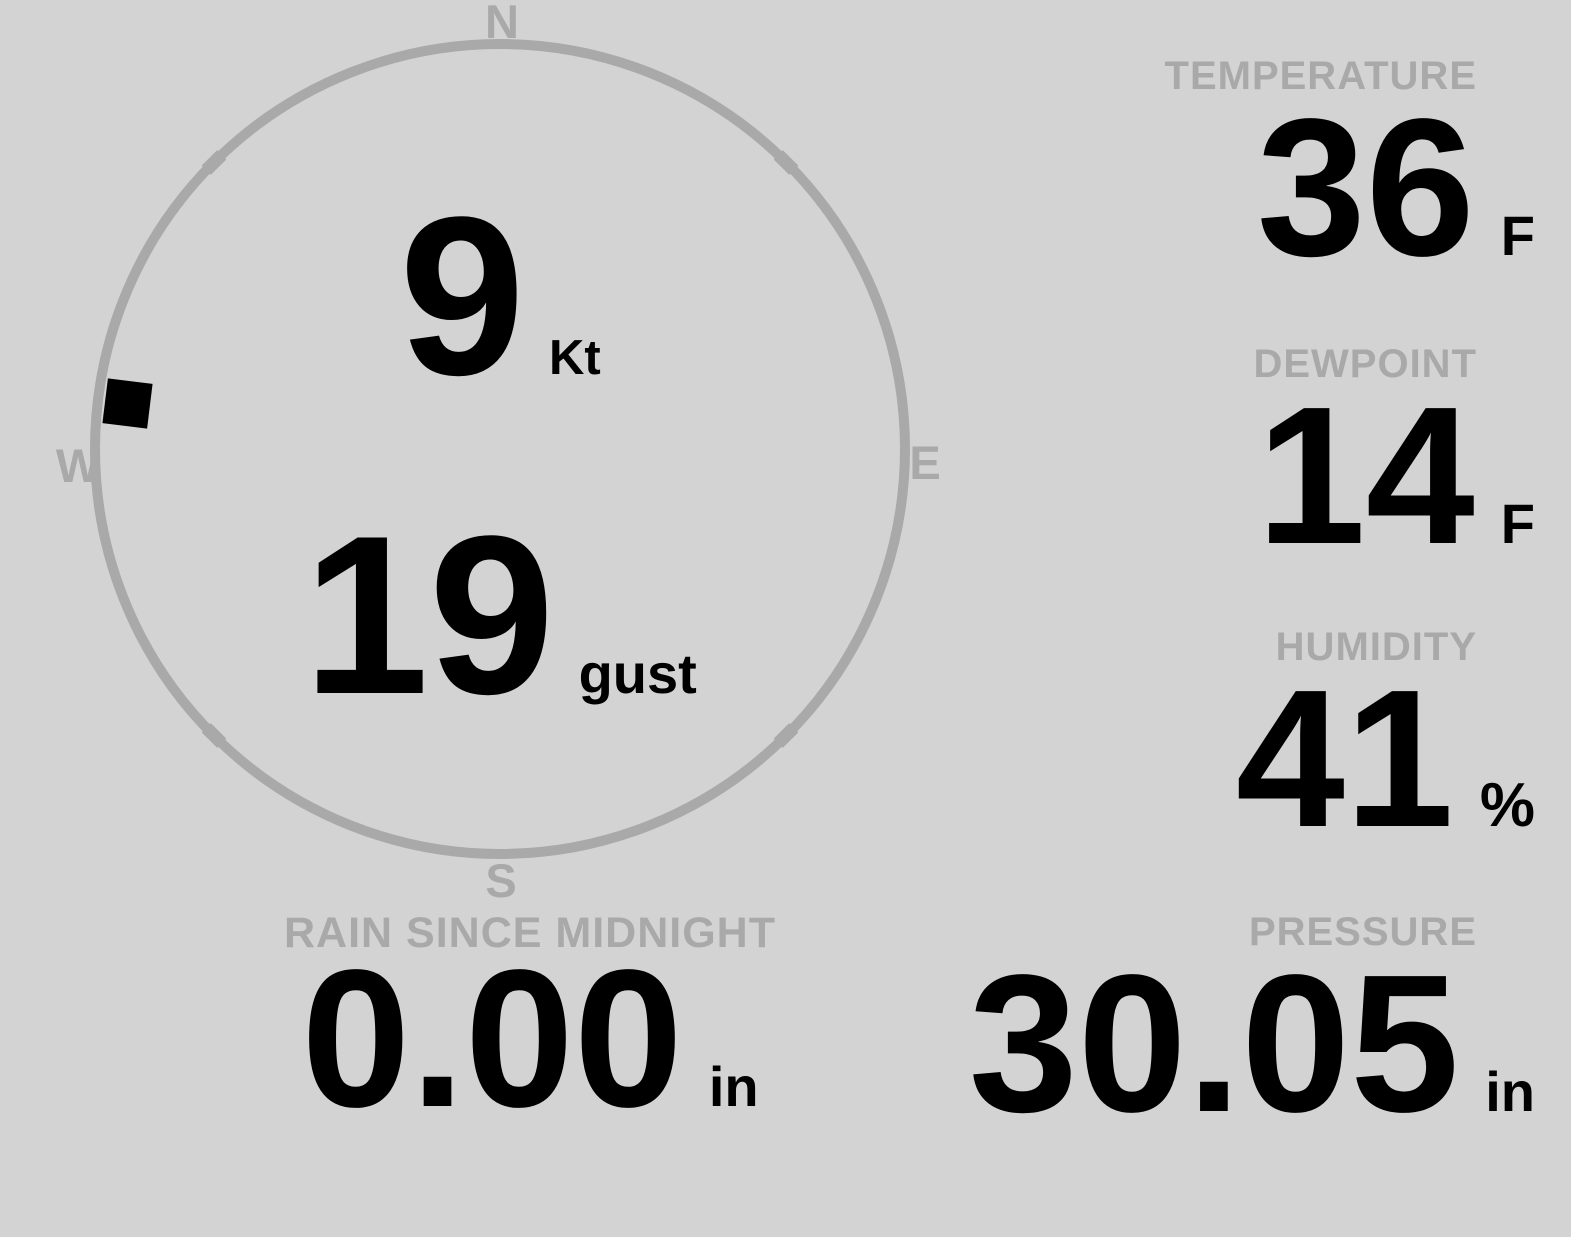  I want to click on compass-label-east: E, so click(925, 462).